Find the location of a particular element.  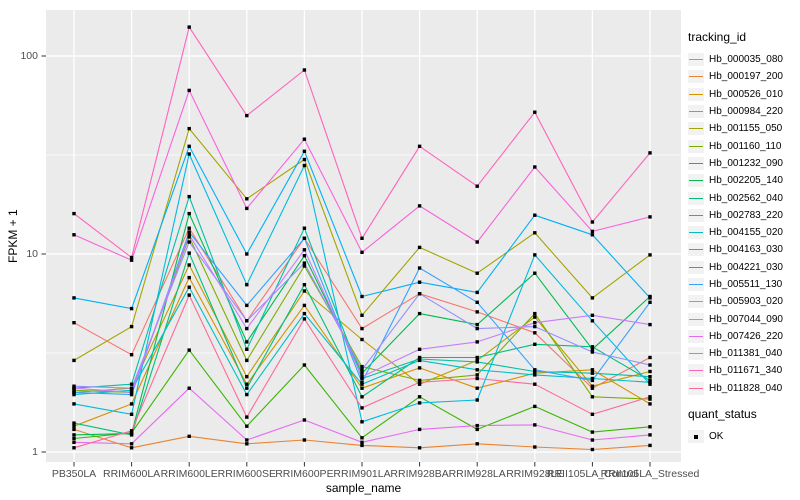

legend-item-label: Hb_007044_090 is located at coordinates (746, 319).